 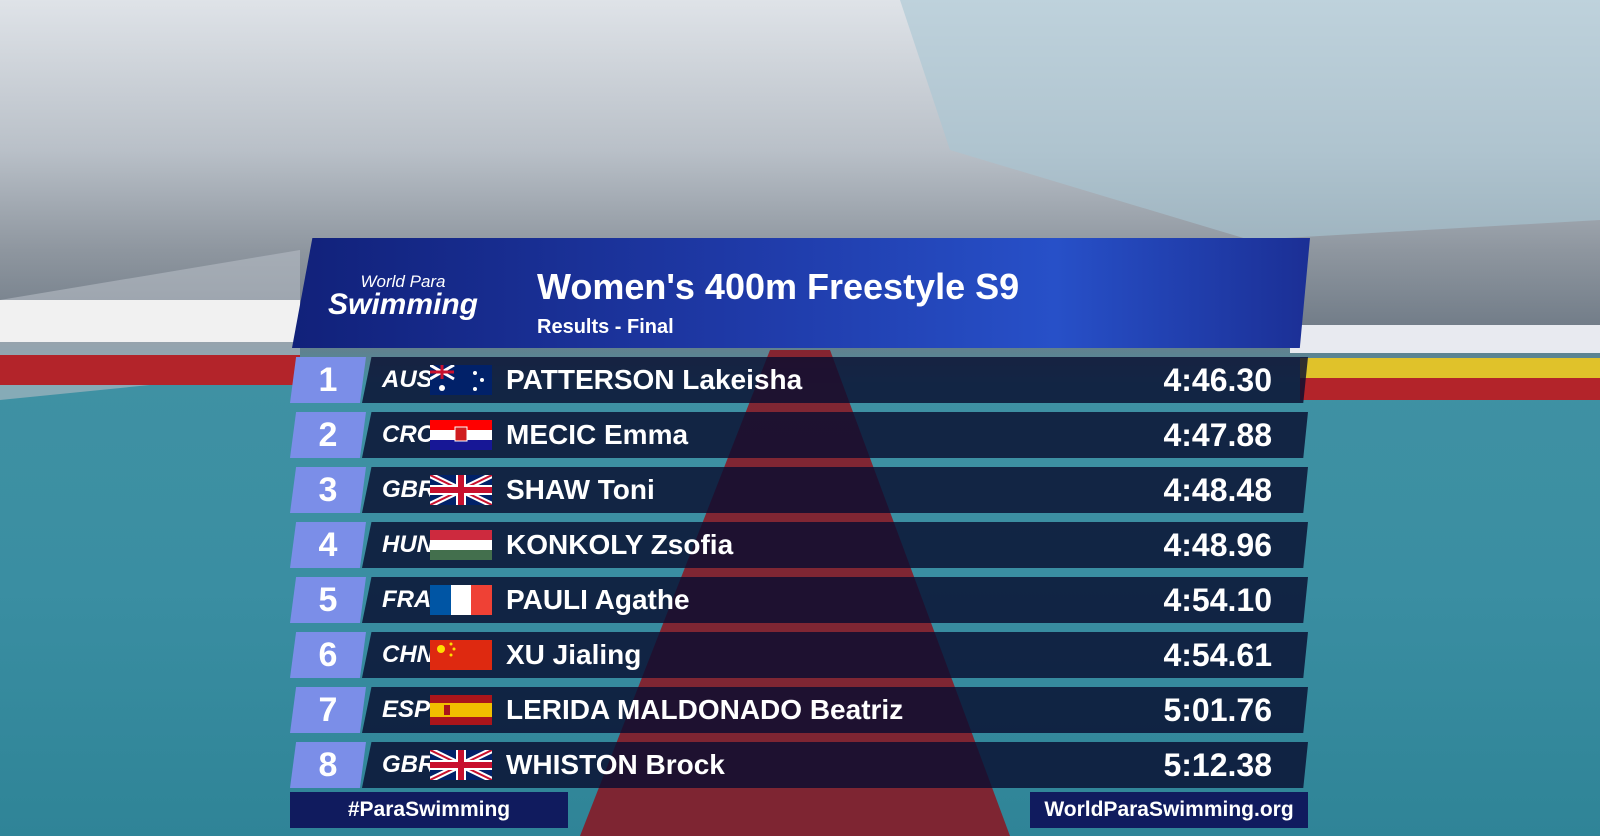 What do you see at coordinates (328, 380) in the screenshot?
I see `rank: 1` at bounding box center [328, 380].